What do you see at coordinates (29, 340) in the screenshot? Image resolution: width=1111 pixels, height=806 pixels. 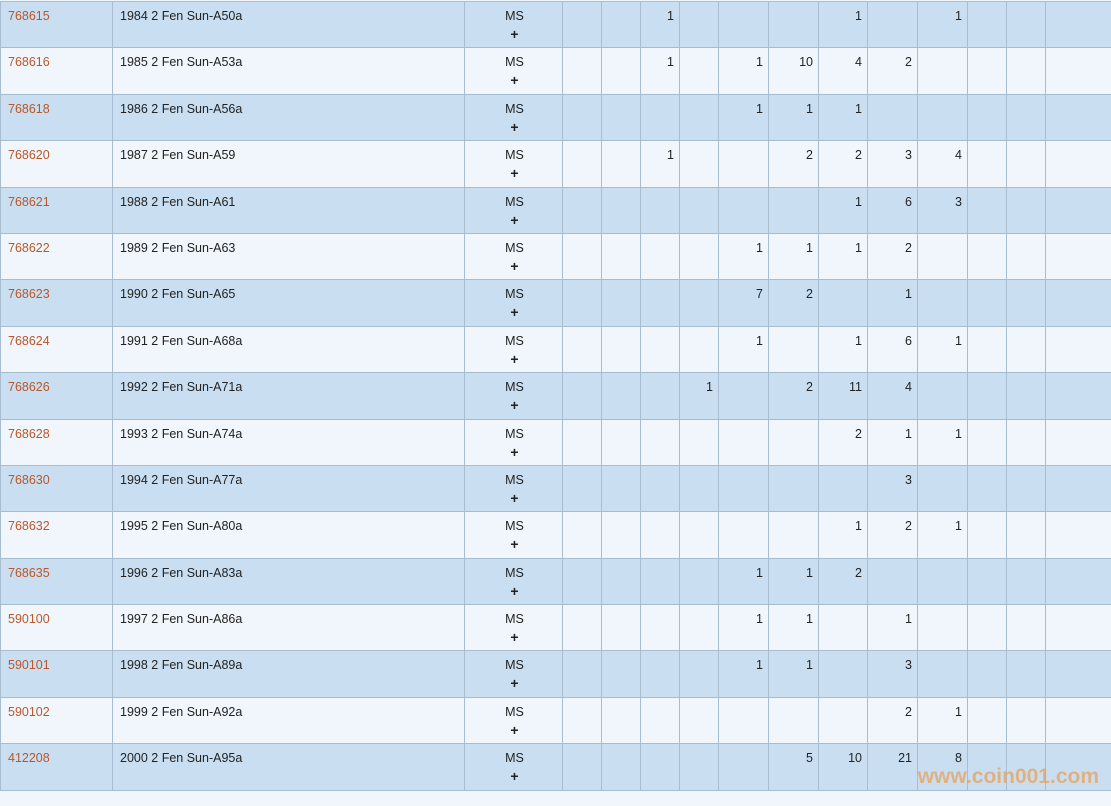 I see `coin-id-link: 768624` at bounding box center [29, 340].